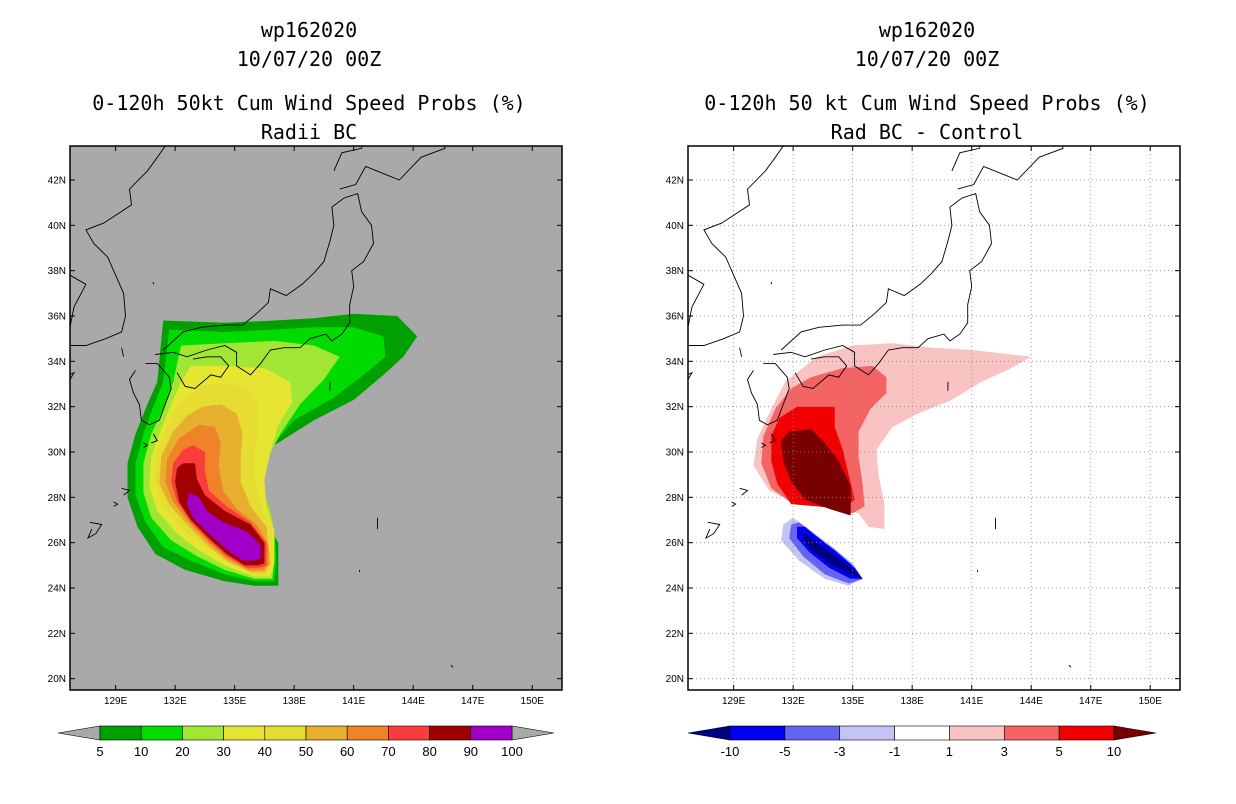  I want to click on colorbar-label: 60, so click(347, 751).